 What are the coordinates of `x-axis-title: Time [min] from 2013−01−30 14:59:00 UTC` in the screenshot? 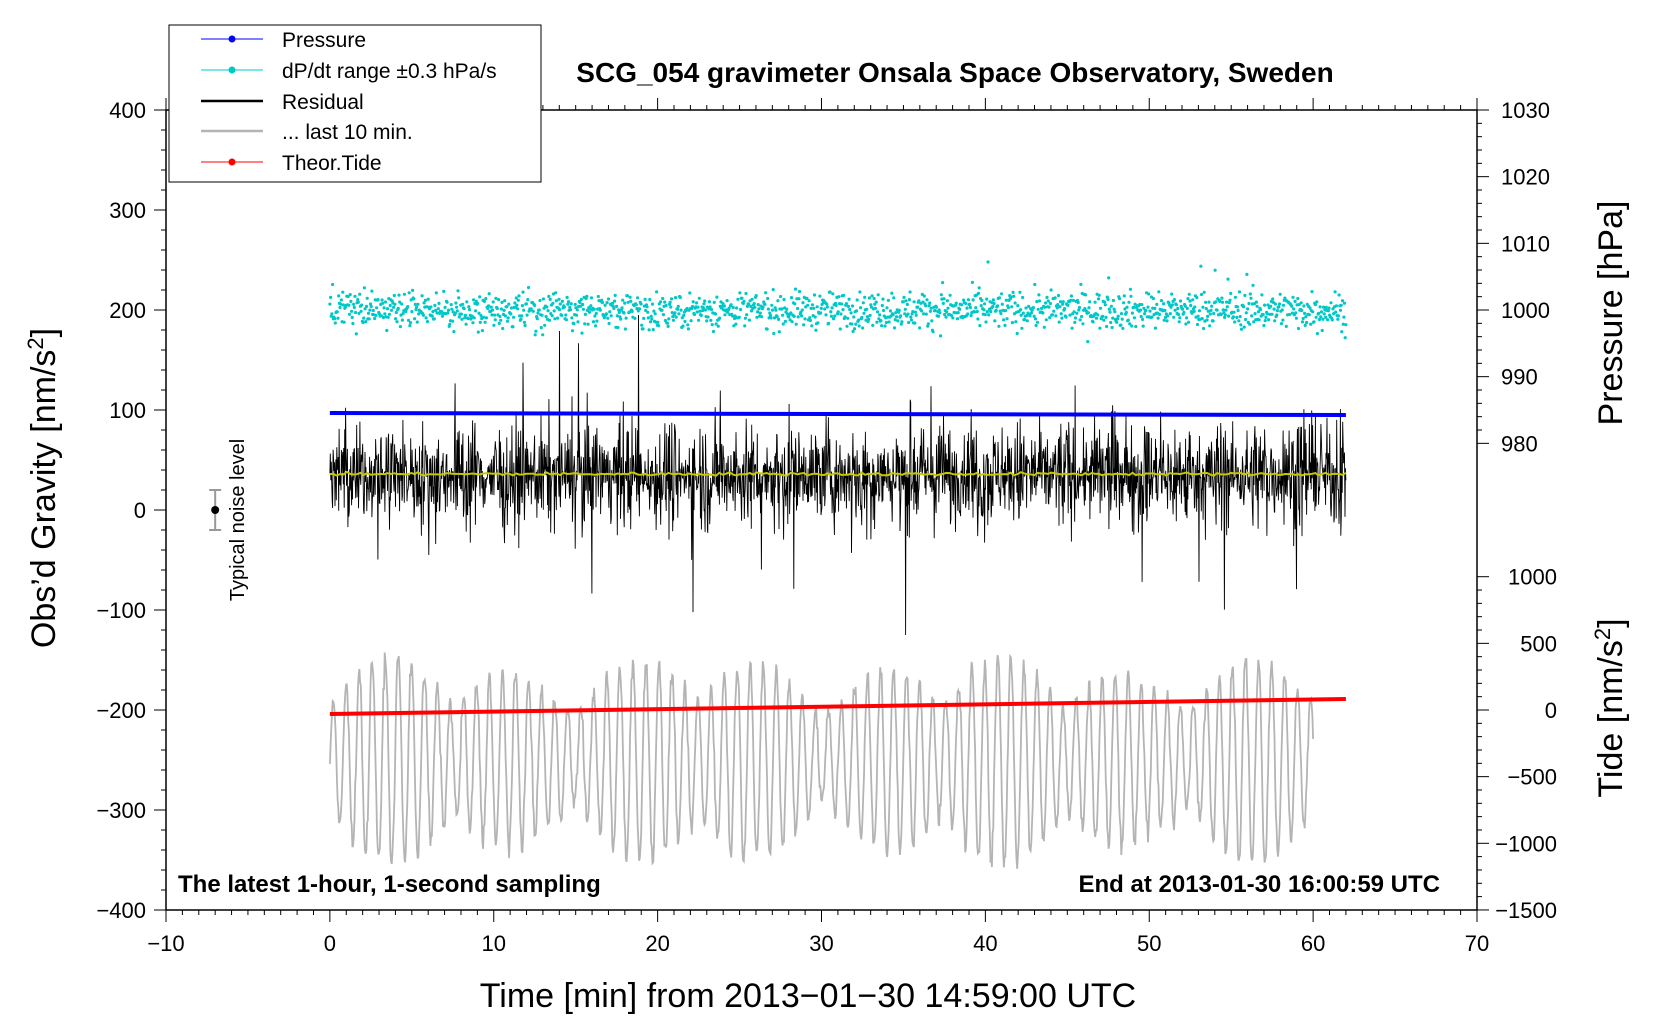 It's located at (808, 996).